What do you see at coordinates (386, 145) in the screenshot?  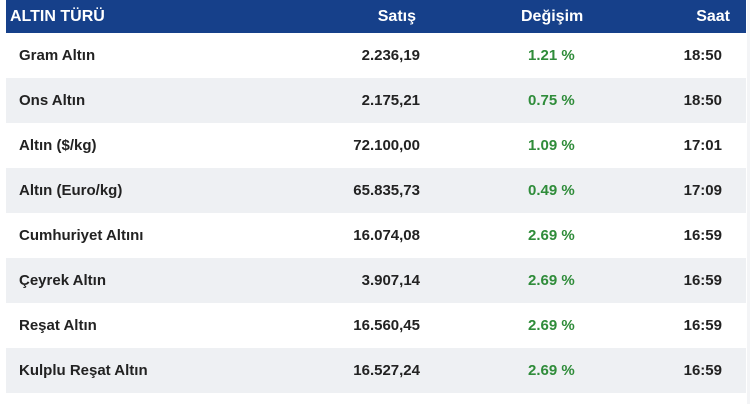 I see `sell-price: 72.100,00` at bounding box center [386, 145].